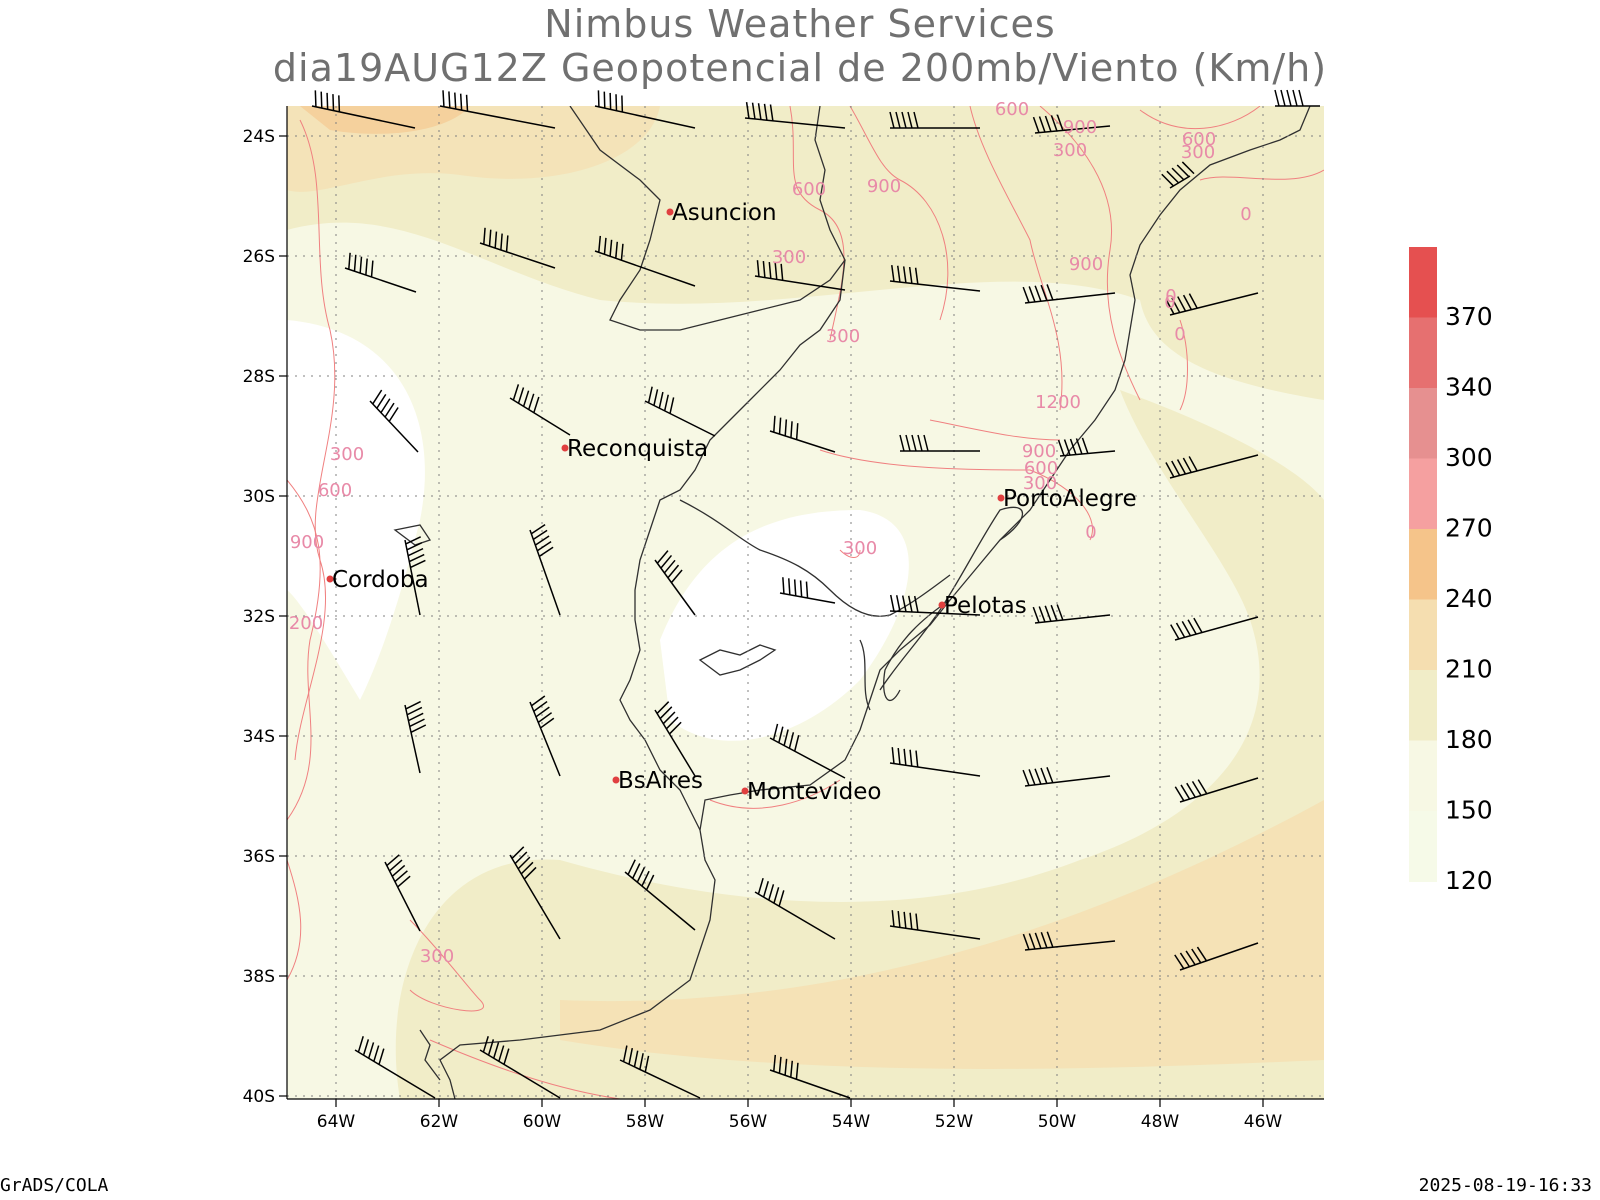 Image resolution: width=1600 pixels, height=1200 pixels. What do you see at coordinates (259, 1097) in the screenshot?
I see `lat-tick-label: 40S` at bounding box center [259, 1097].